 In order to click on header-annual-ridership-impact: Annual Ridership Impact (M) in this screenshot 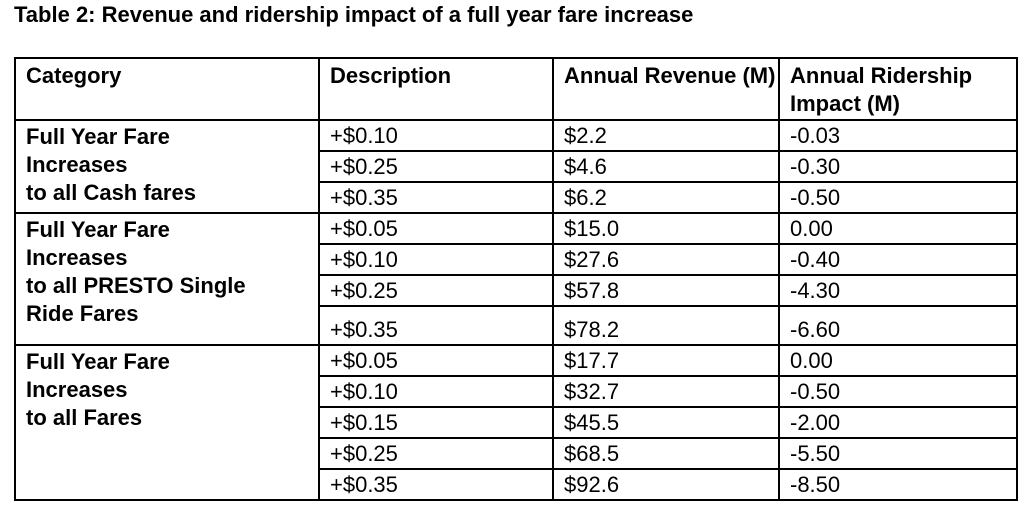, I will do `click(898, 89)`.